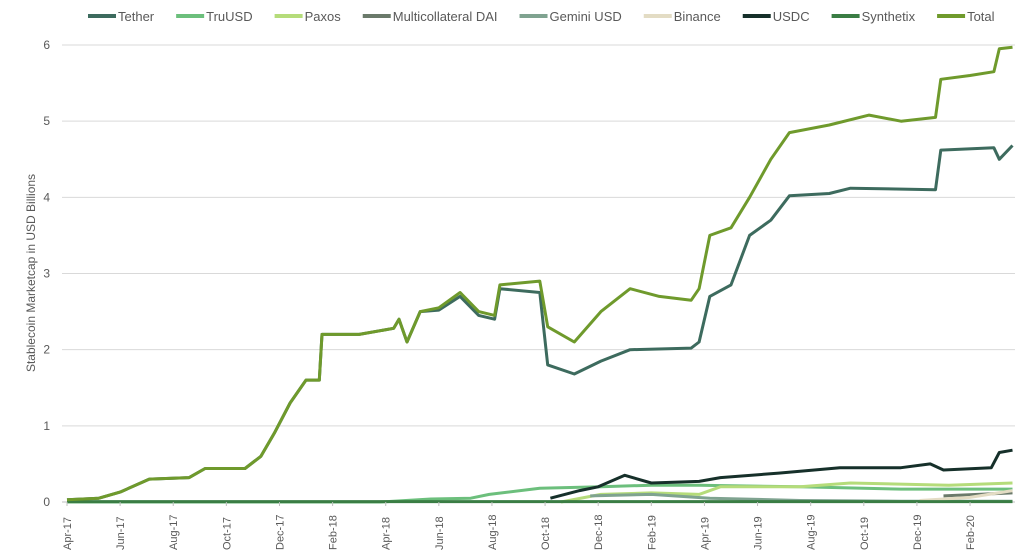 The width and height of the screenshot is (1024, 553). Describe the element at coordinates (280, 532) in the screenshot. I see `x-tick-label: Dec-17` at that location.